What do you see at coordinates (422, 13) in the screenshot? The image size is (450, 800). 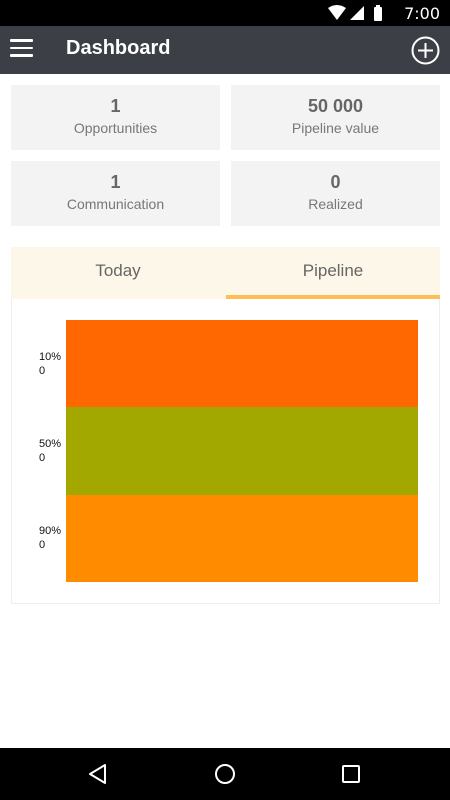 I see `status-time: 7:00` at bounding box center [422, 13].